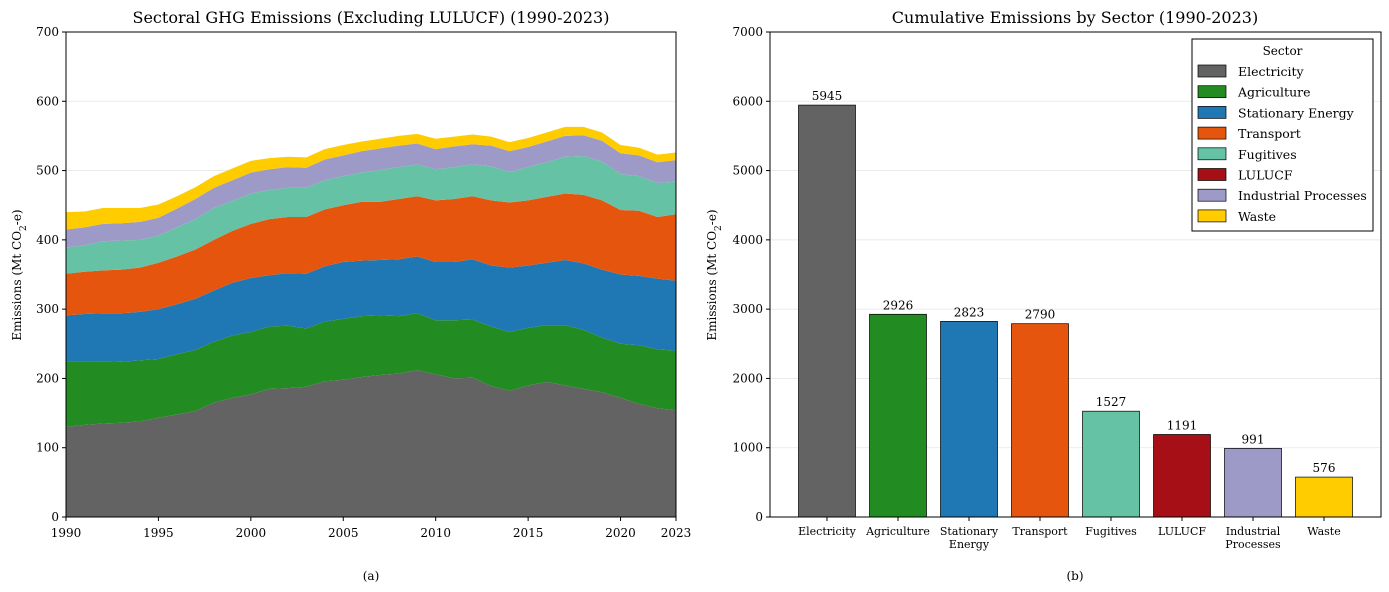 This screenshot has width=1389, height=592. What do you see at coordinates (1182, 476) in the screenshot?
I see `bar-lulucf` at bounding box center [1182, 476].